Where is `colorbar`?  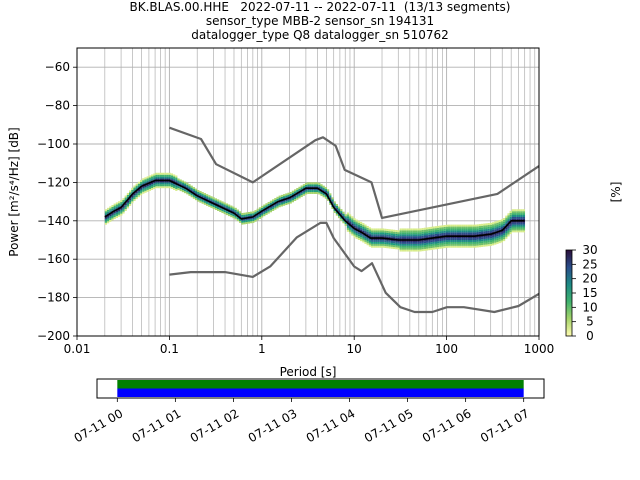
colorbar is located at coordinates (569, 293).